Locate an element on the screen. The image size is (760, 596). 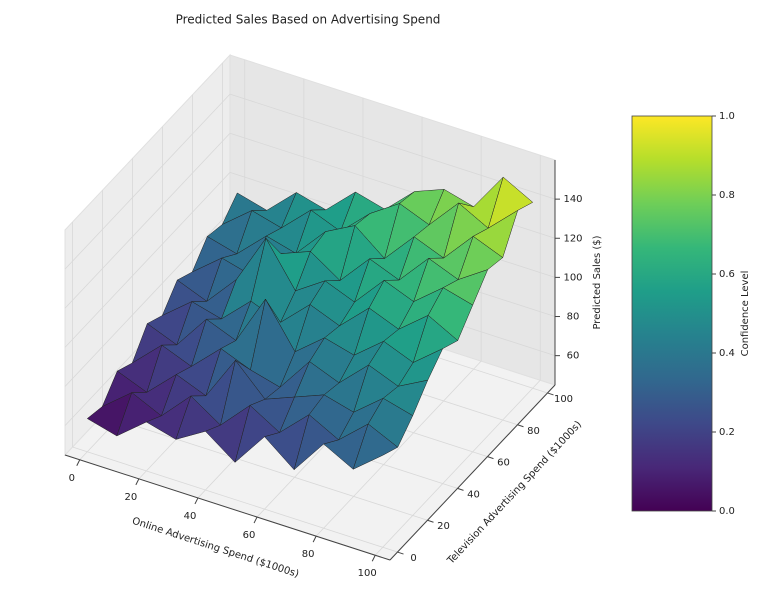
z-tick-label: 120 is located at coordinates (572, 238).